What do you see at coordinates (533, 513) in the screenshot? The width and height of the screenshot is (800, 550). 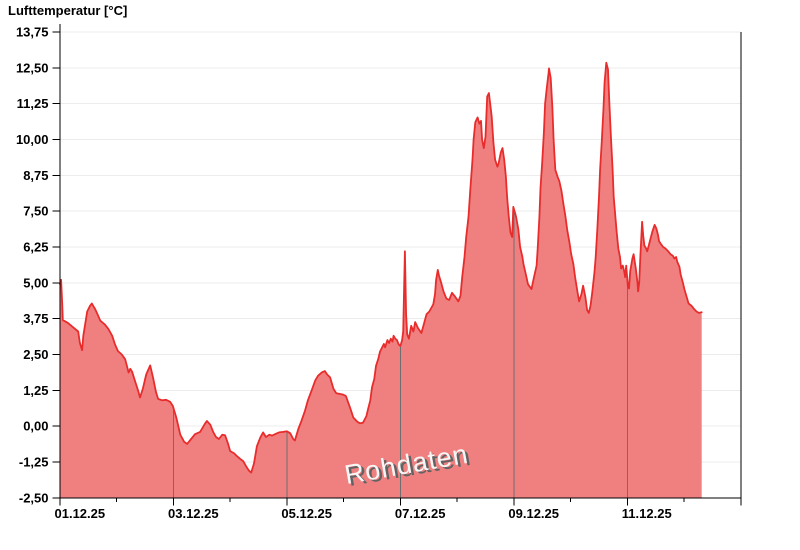 I see `x-tick-label: 09.12.25` at bounding box center [533, 513].